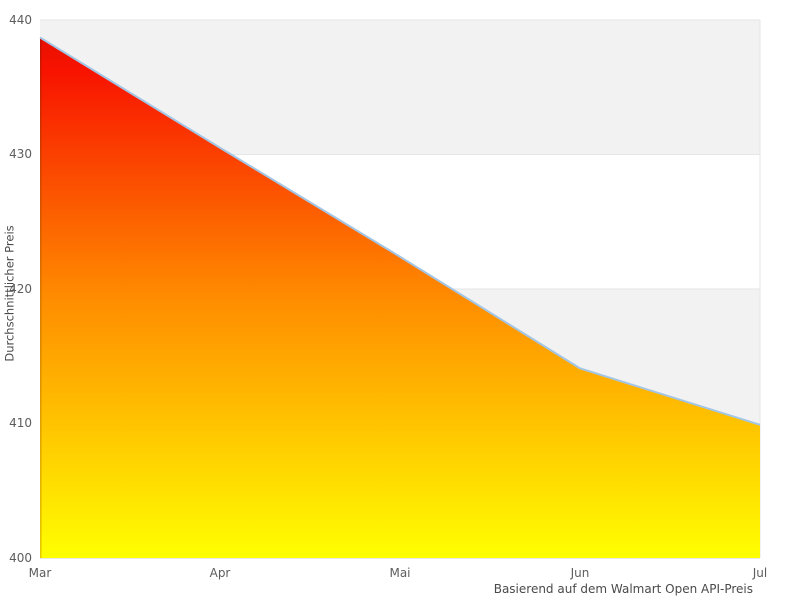  Describe the element at coordinates (623, 589) in the screenshot. I see `chart-caption: Basierend auf dem Walmart Open API-Preis` at that location.